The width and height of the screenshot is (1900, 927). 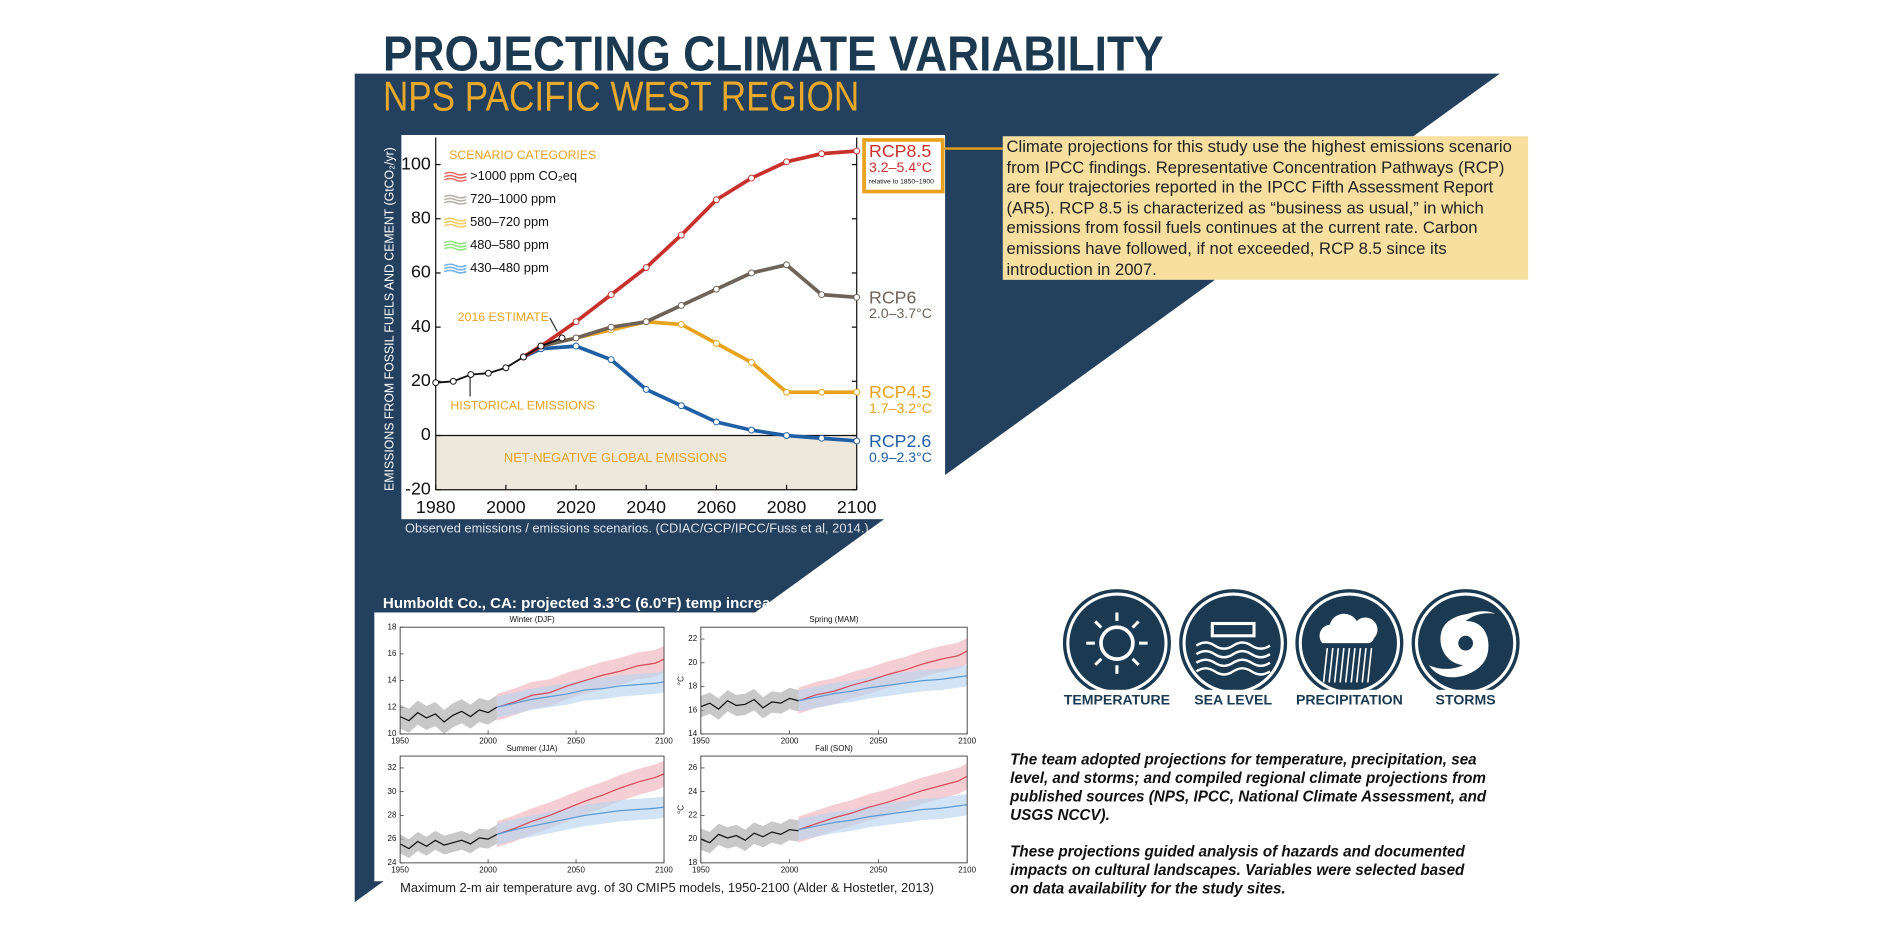 What do you see at coordinates (646, 462) in the screenshot?
I see `net-negative-region` at bounding box center [646, 462].